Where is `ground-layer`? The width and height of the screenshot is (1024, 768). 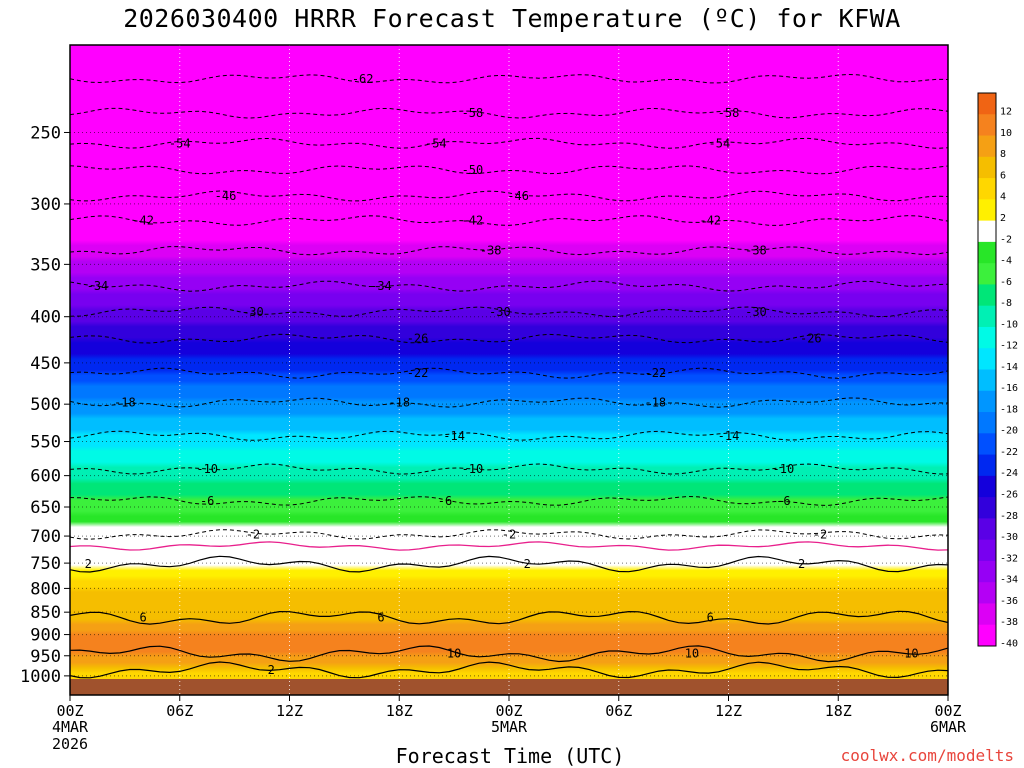
ground-layer is located at coordinates (509, 686).